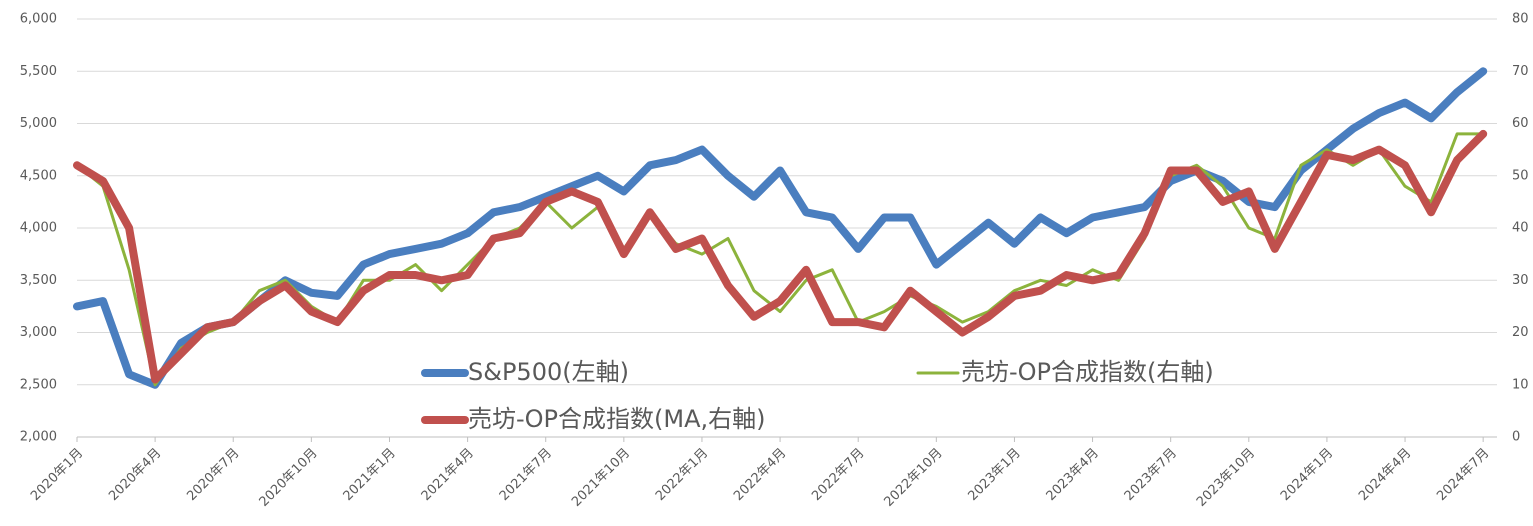  What do you see at coordinates (38, 280) in the screenshot?
I see `y-tick-label: 3,500` at bounding box center [38, 280].